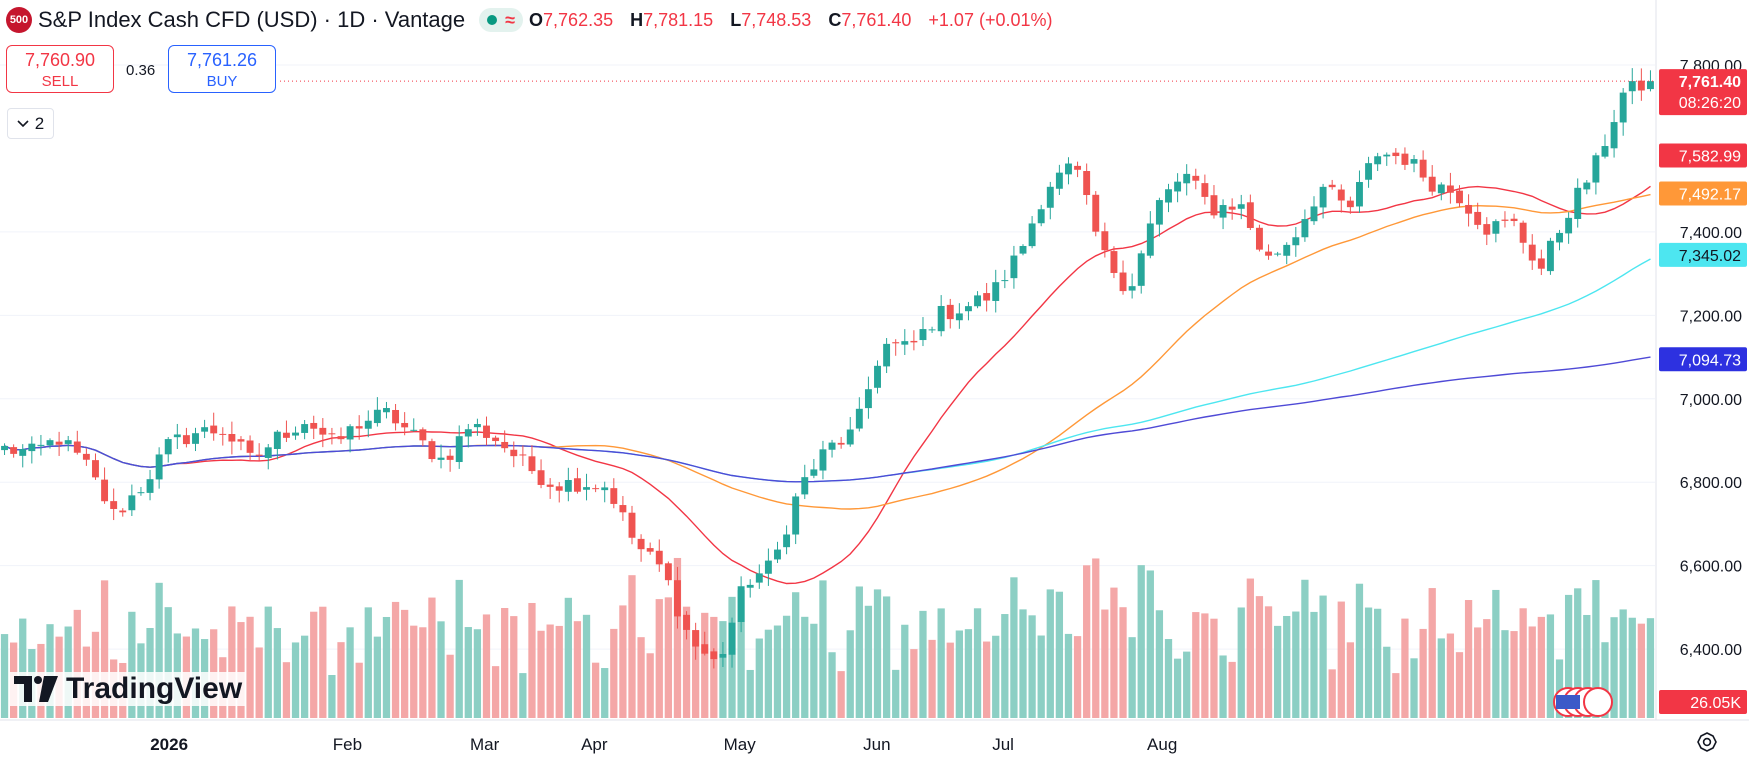 The width and height of the screenshot is (1749, 760). Describe the element at coordinates (347, 744) in the screenshot. I see `x-tick-label: Feb` at that location.